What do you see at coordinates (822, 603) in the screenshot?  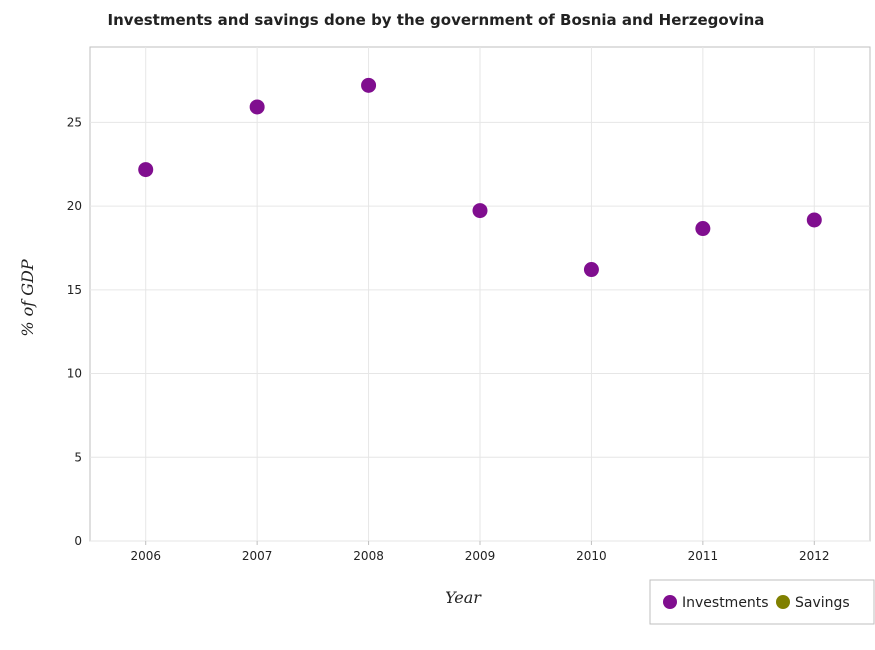 I see `legend-label: Savings` at bounding box center [822, 603].